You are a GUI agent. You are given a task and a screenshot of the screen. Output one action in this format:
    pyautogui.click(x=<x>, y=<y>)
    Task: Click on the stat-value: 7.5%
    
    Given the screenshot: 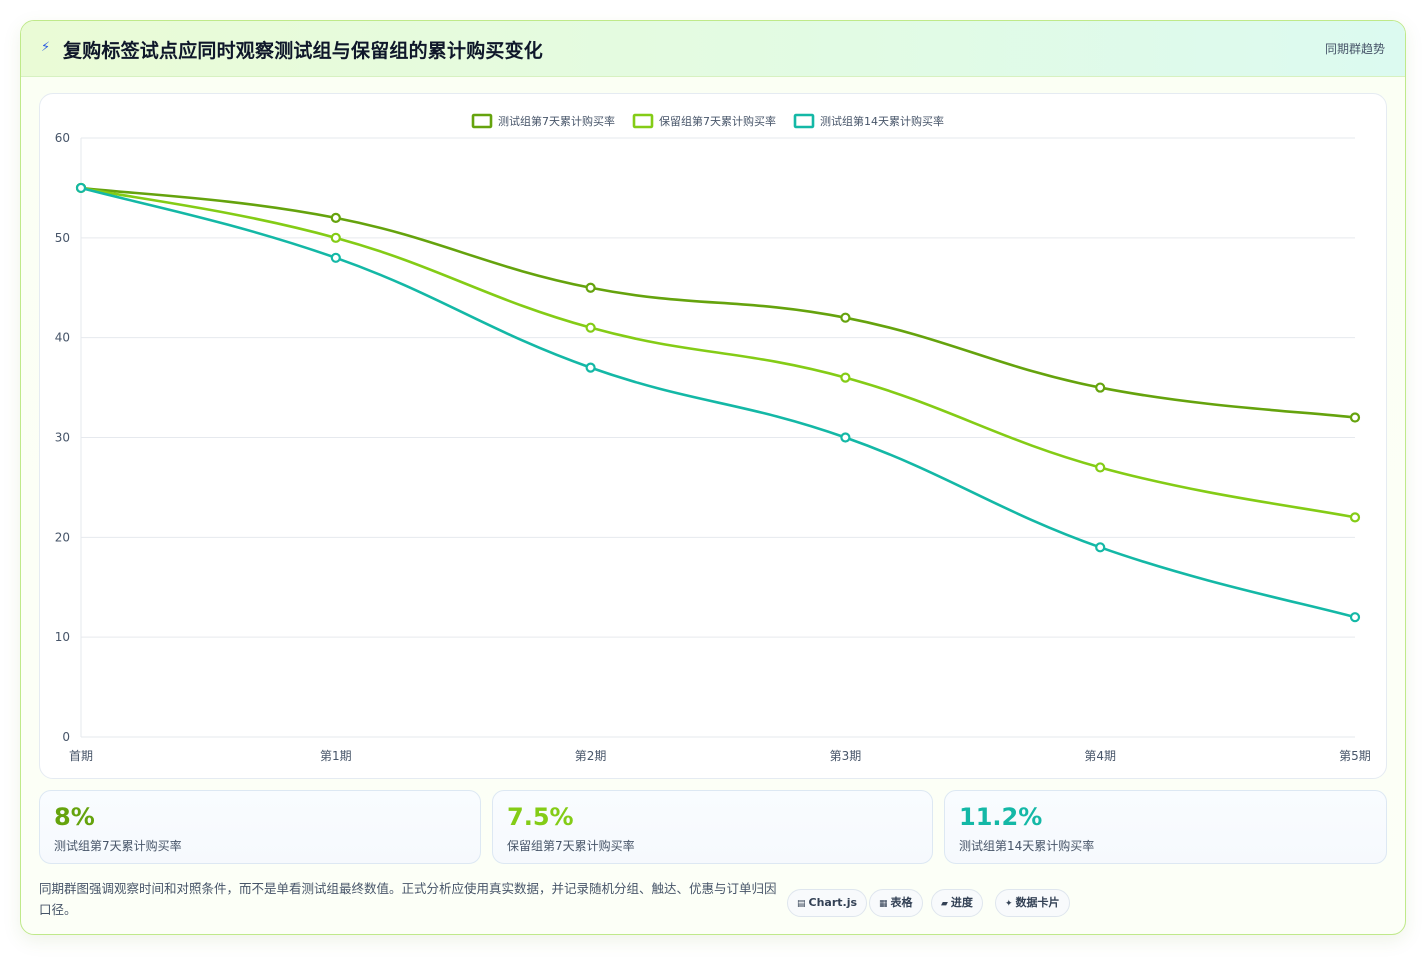 What is the action you would take?
    pyautogui.click(x=540, y=817)
    